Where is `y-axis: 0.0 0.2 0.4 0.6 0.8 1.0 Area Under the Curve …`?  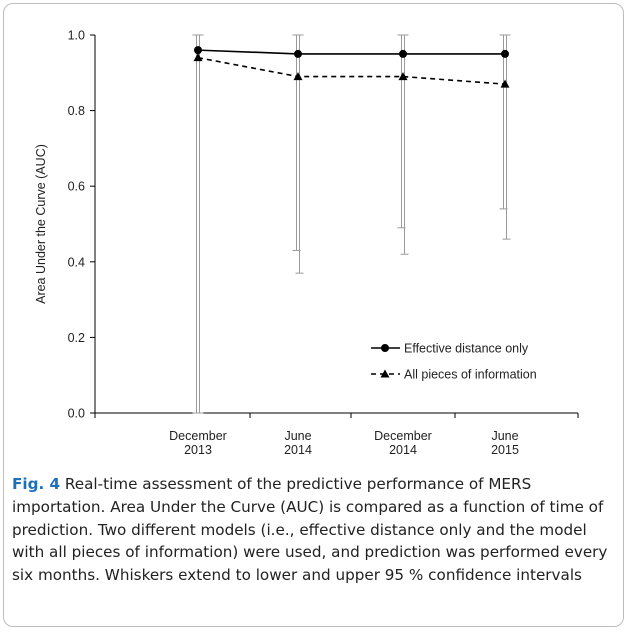 y-axis: 0.0 0.2 0.4 0.6 0.8 1.0 Area Under the Curve … is located at coordinates (65, 225).